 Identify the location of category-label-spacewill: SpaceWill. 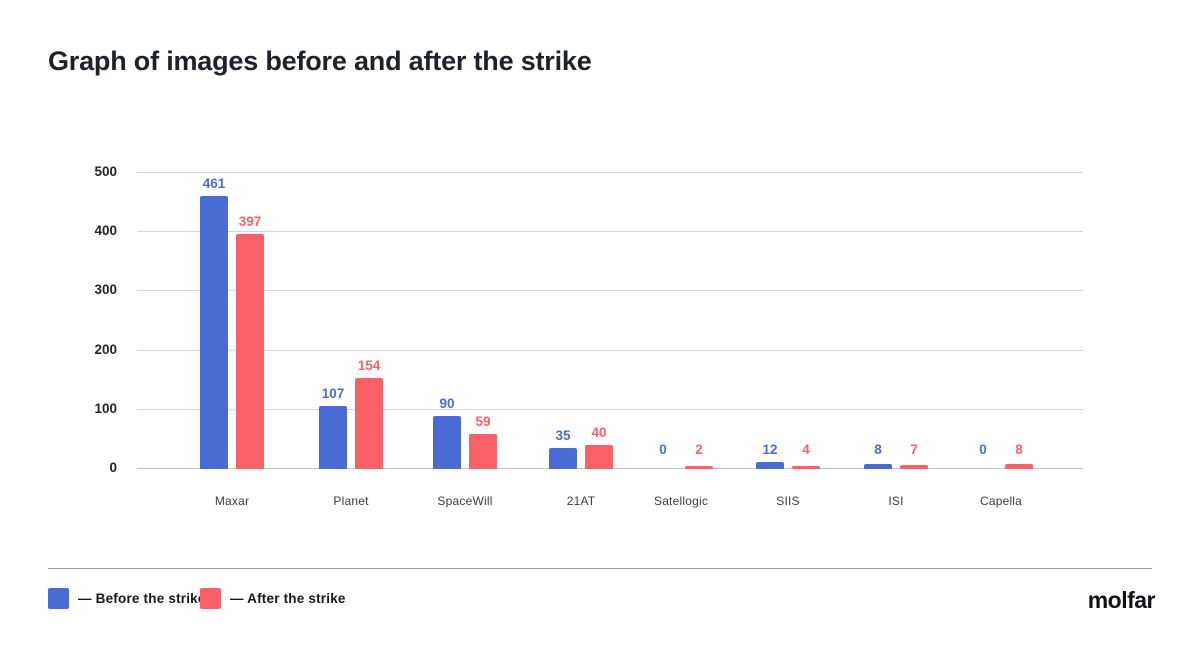
(465, 501).